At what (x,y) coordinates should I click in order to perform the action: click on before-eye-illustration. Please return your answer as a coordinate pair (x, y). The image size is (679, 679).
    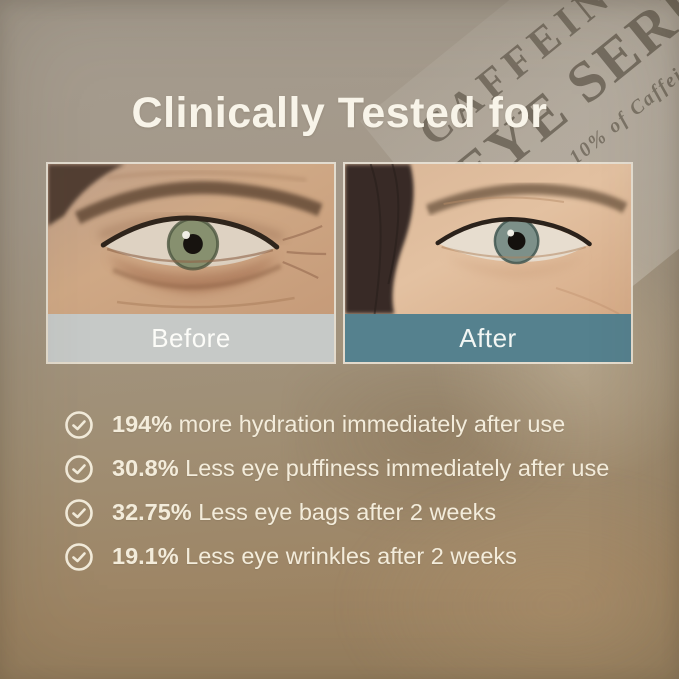
    Looking at the image, I should click on (191, 239).